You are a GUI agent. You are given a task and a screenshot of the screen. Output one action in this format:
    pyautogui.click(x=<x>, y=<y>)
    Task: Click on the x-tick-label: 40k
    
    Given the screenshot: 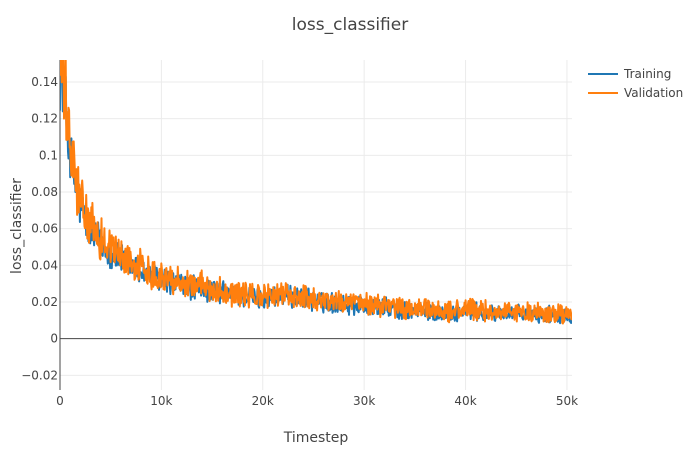 What is the action you would take?
    pyautogui.click(x=465, y=401)
    